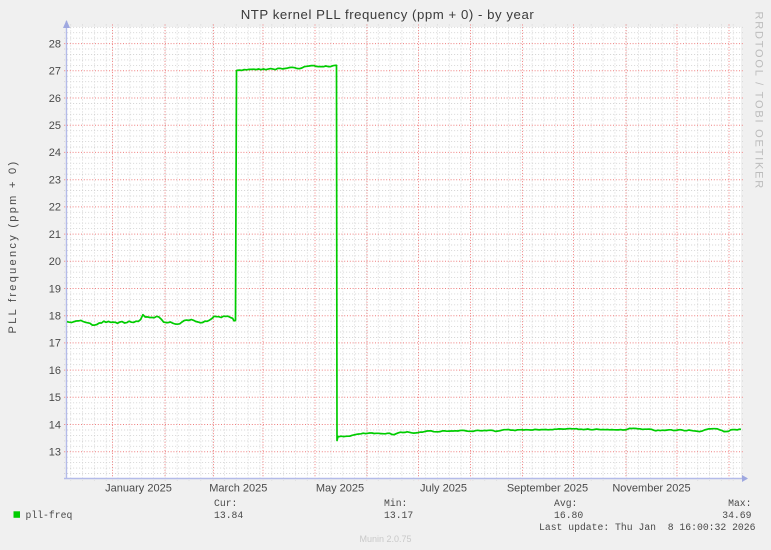 The width and height of the screenshot is (771, 550). What do you see at coordinates (55, 398) in the screenshot?
I see `svg-text: 15` at bounding box center [55, 398].